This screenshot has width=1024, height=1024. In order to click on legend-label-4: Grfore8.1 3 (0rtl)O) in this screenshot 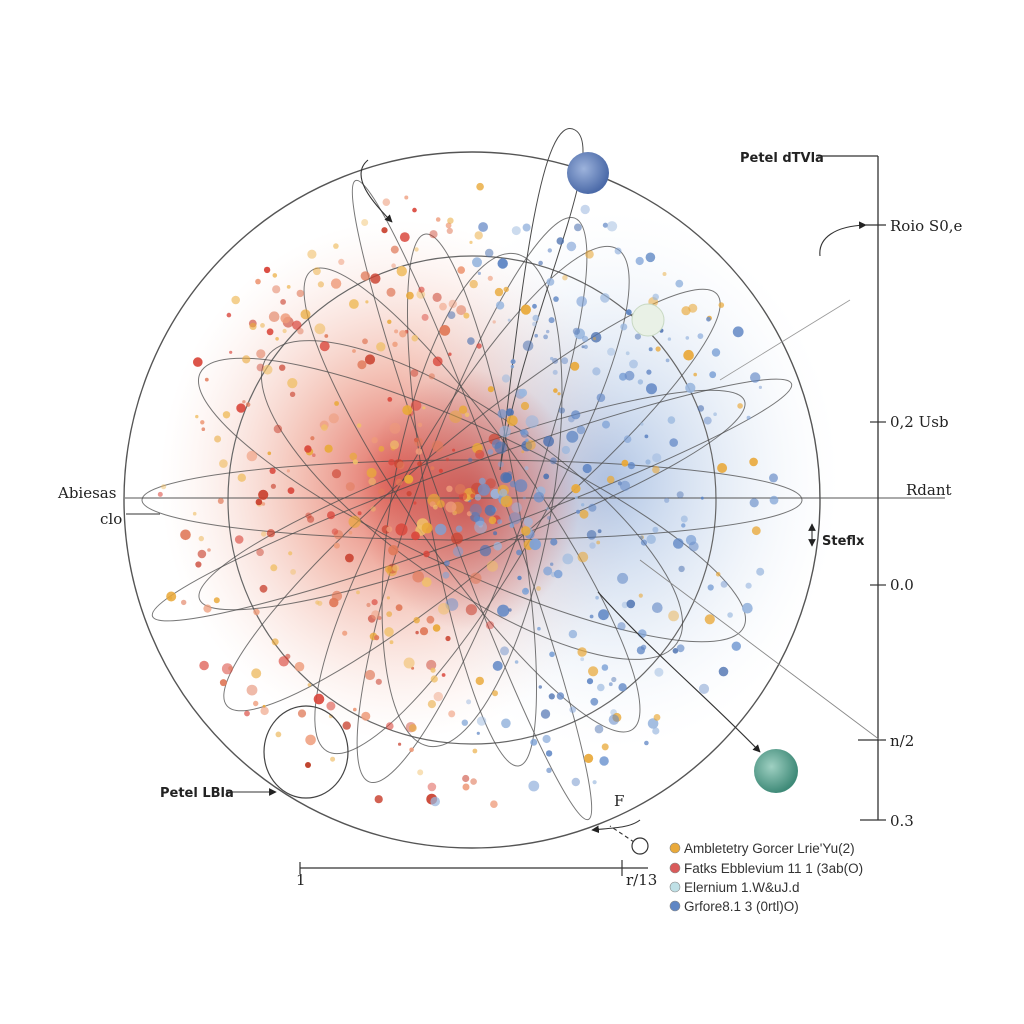, I will do `click(741, 906)`.